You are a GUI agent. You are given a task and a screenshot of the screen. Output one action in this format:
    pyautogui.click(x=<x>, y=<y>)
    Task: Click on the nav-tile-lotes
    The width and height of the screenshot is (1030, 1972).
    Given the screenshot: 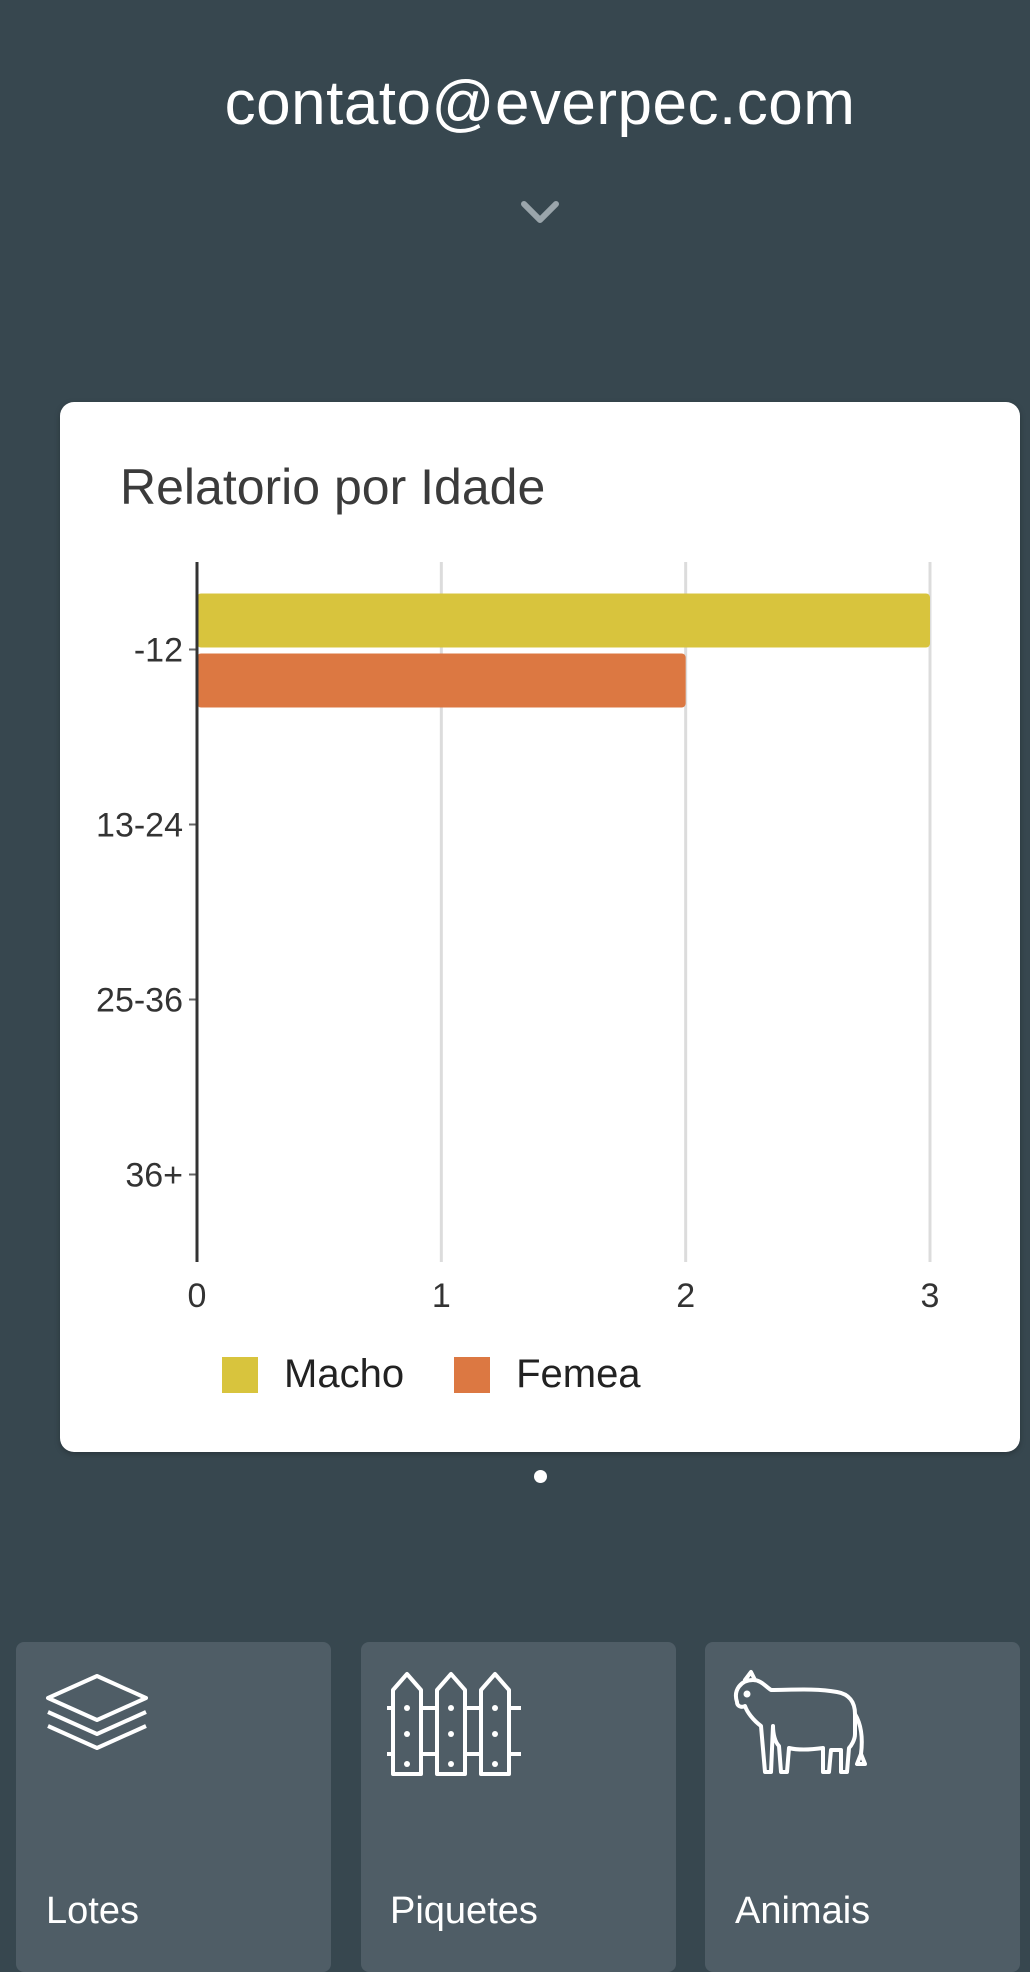 What is the action you would take?
    pyautogui.click(x=173, y=1807)
    